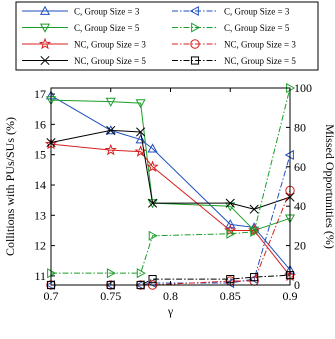  Describe the element at coordinates (297, 285) in the screenshot. I see `y-right-tick-label-0: 0` at that location.